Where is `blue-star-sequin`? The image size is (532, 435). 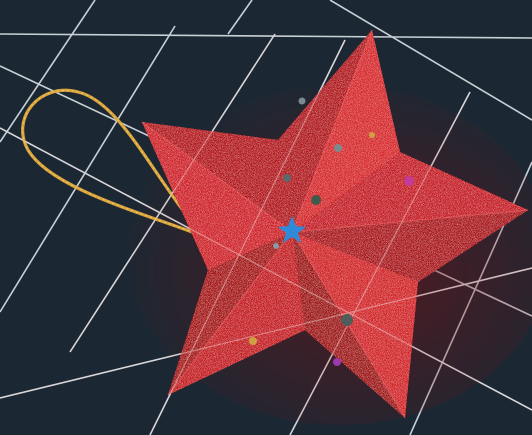
blue-star-sequin is located at coordinates (292, 229).